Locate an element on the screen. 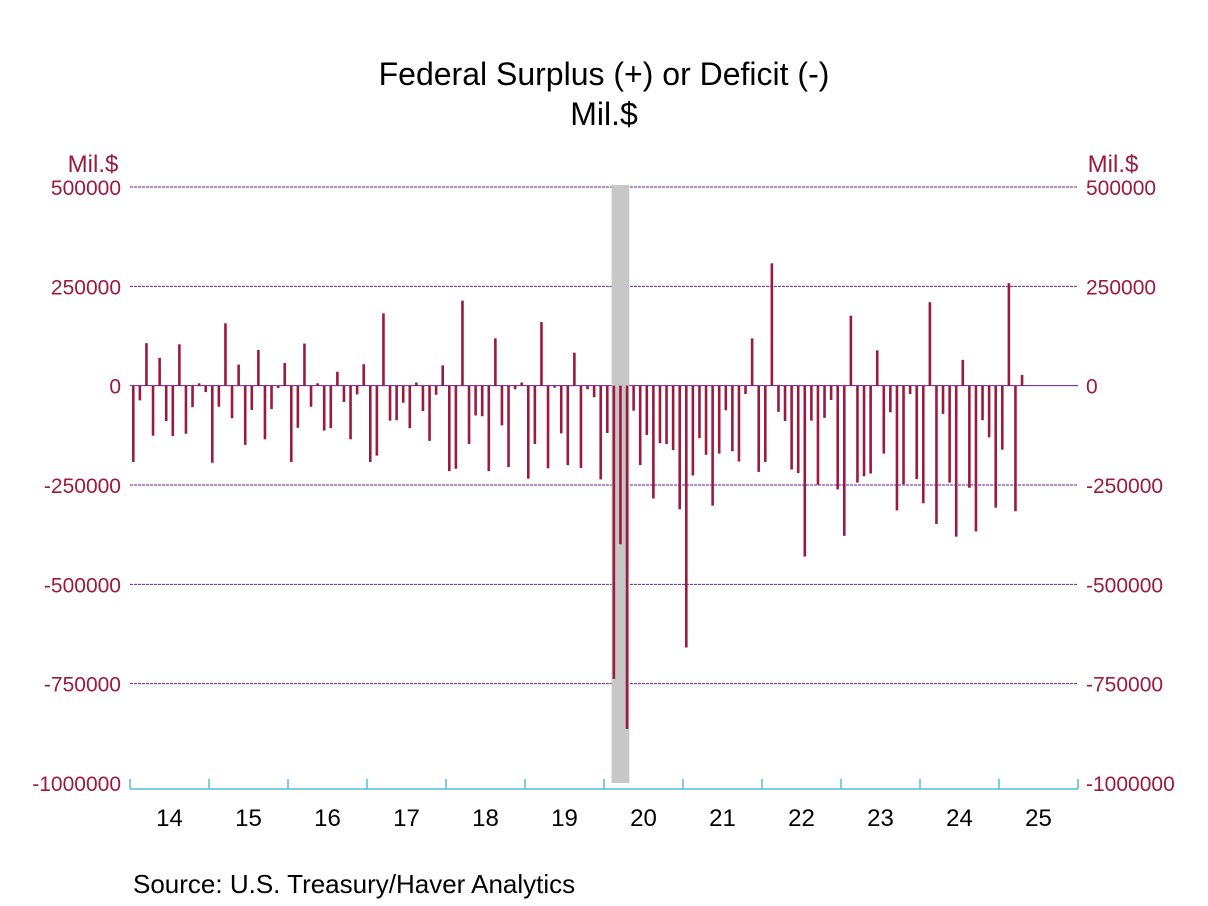  y-tick-label-left: 250000 is located at coordinates (86, 287).